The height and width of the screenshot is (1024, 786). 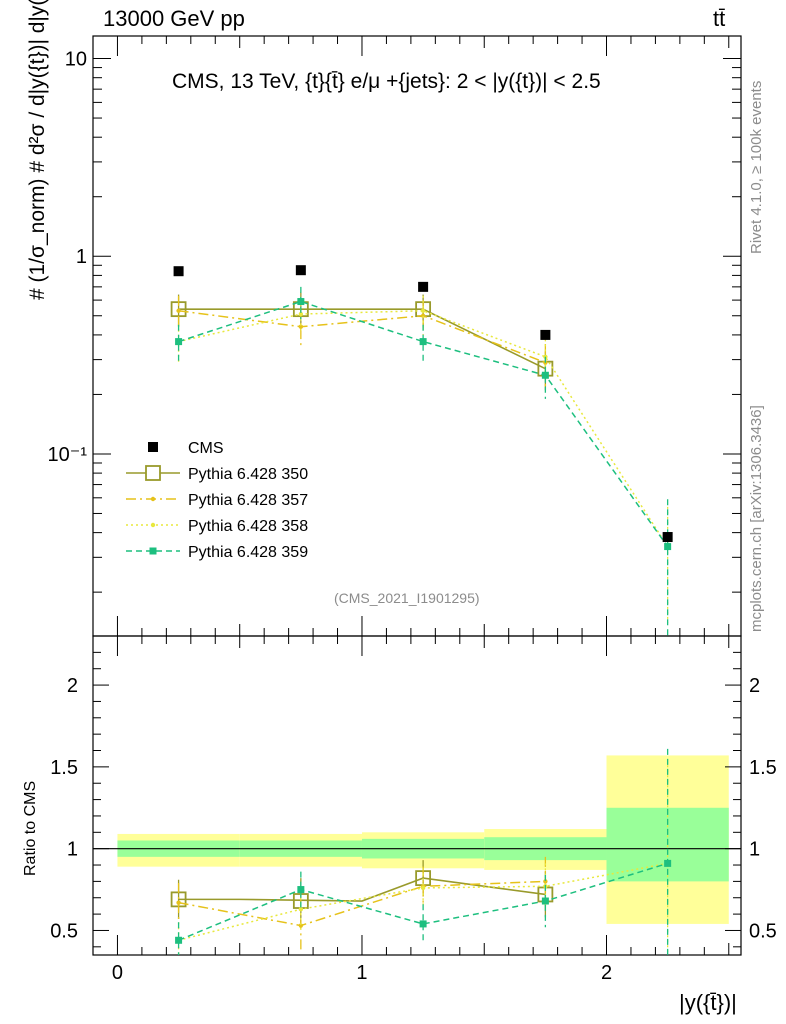 What do you see at coordinates (606, 973) in the screenshot?
I see `x-tick-label: 2` at bounding box center [606, 973].